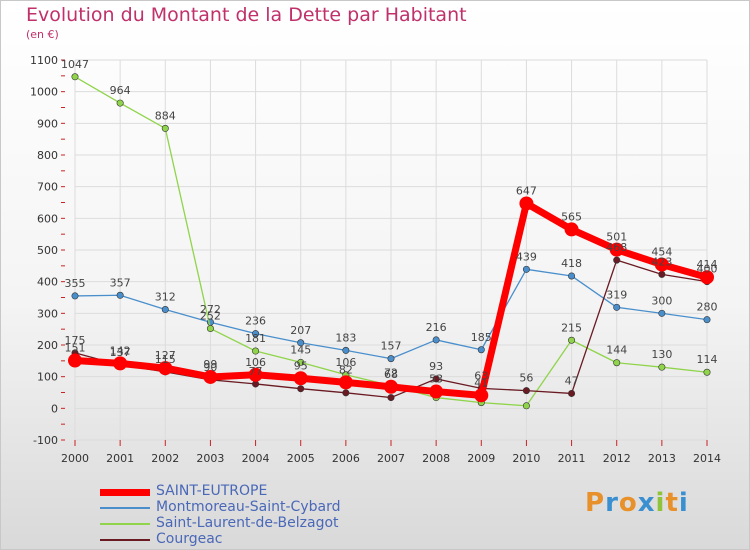 This screenshot has width=750, height=550. Describe the element at coordinates (165, 297) in the screenshot. I see `data-label: 312` at that location.